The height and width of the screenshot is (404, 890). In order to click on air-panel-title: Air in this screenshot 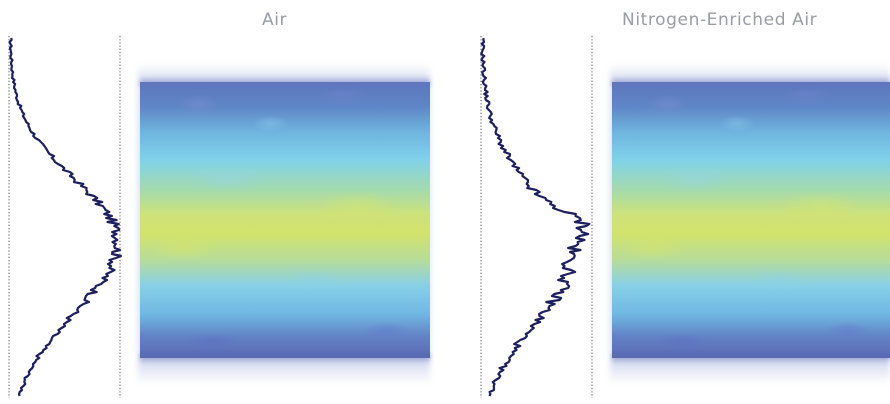, I will do `click(275, 20)`.